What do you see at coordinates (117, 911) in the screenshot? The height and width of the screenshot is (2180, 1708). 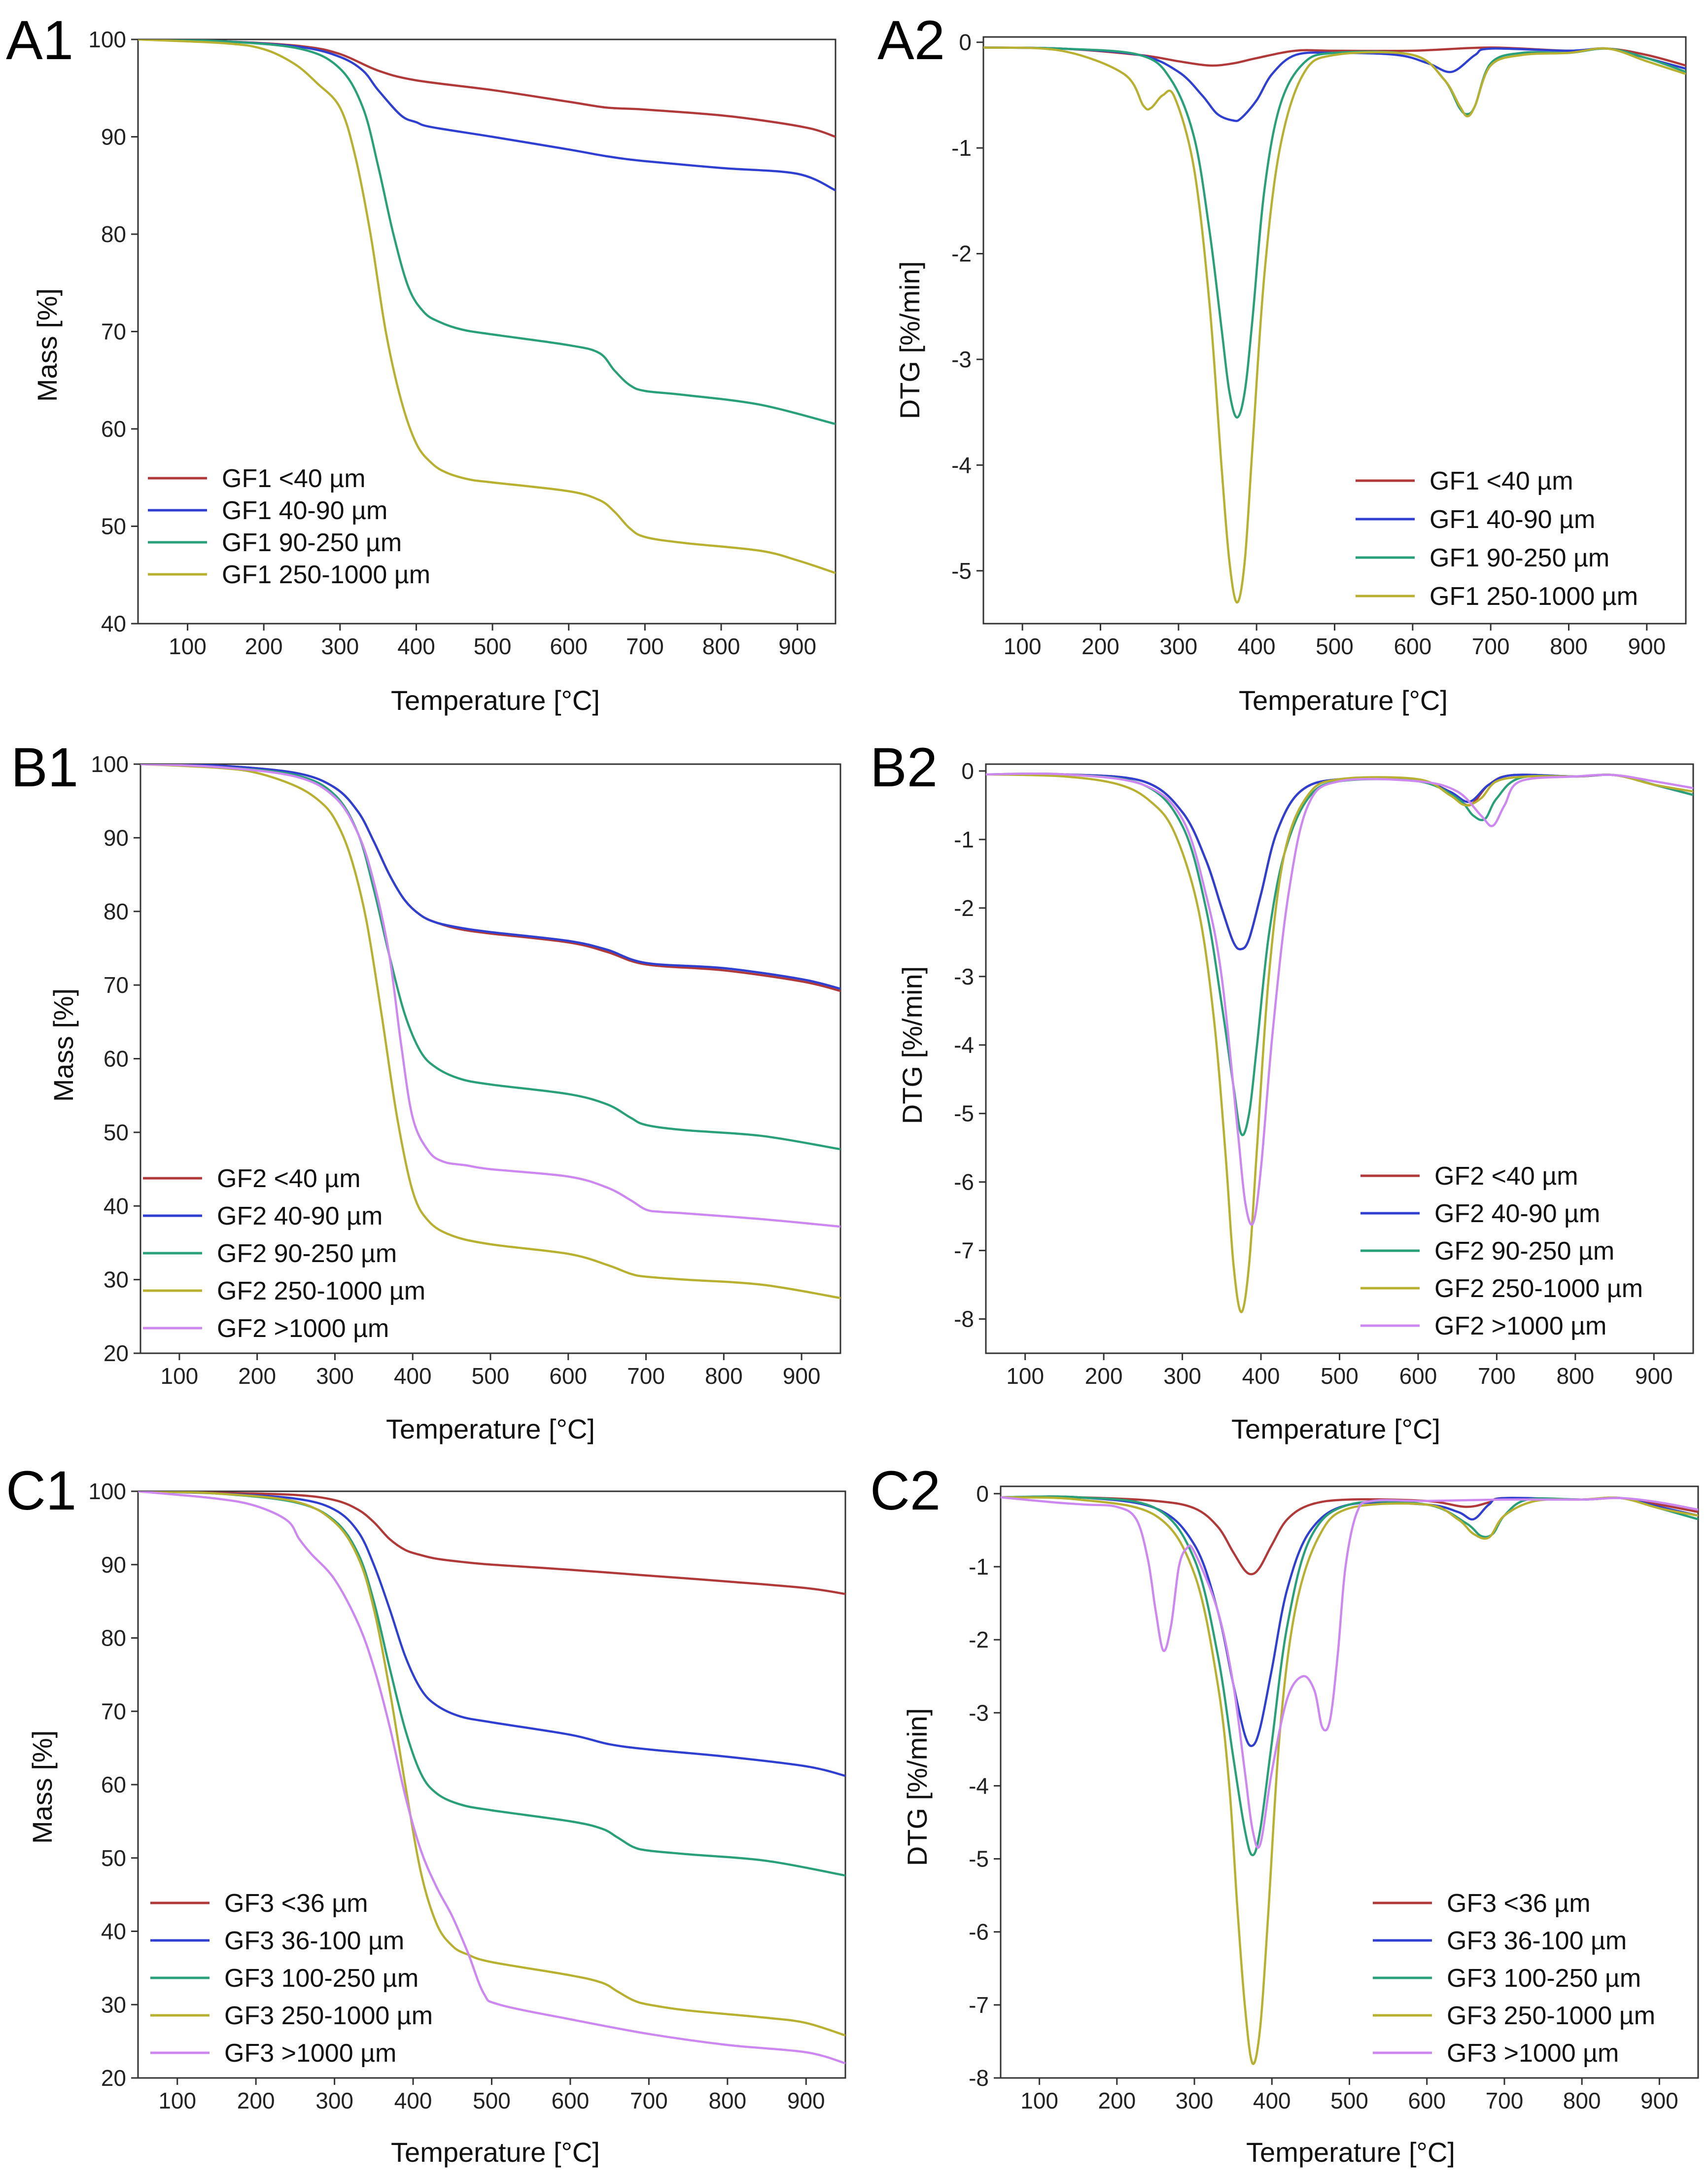 I see `y-tick-label-b1: 80` at bounding box center [117, 911].